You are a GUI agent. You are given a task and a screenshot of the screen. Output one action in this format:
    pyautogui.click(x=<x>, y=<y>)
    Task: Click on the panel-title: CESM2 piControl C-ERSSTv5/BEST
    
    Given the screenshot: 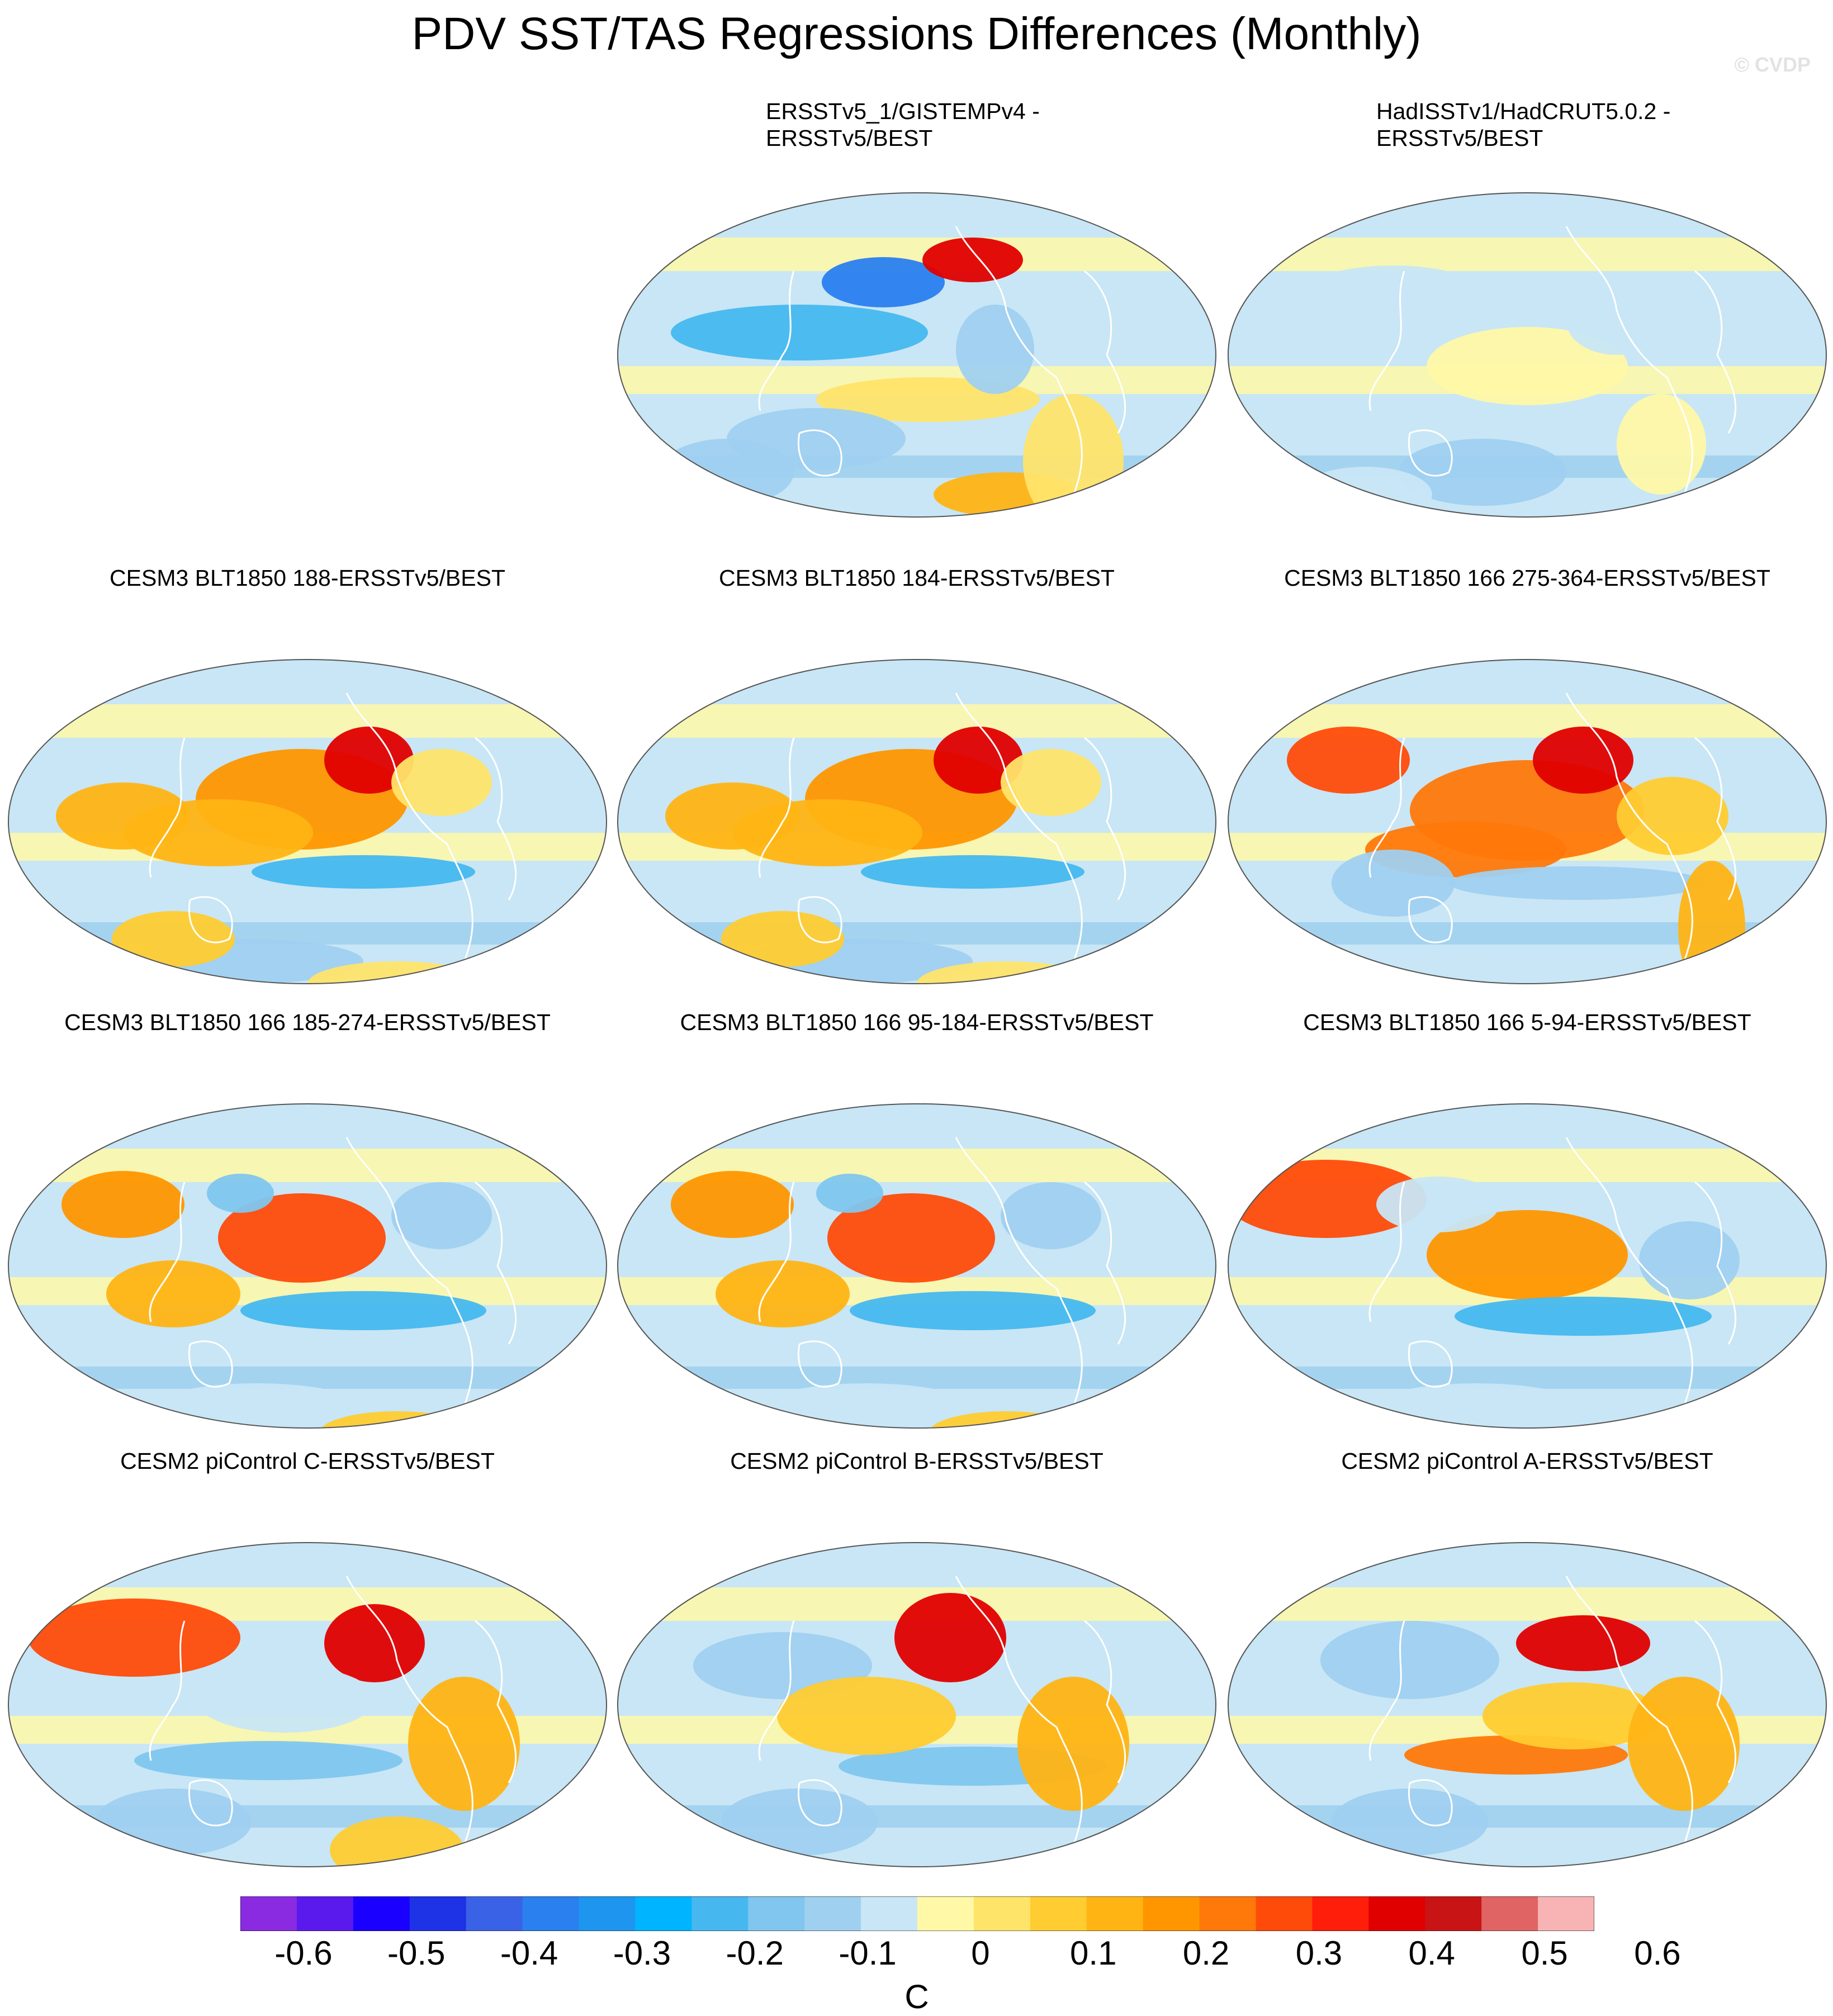 What is the action you would take?
    pyautogui.click(x=307, y=1461)
    